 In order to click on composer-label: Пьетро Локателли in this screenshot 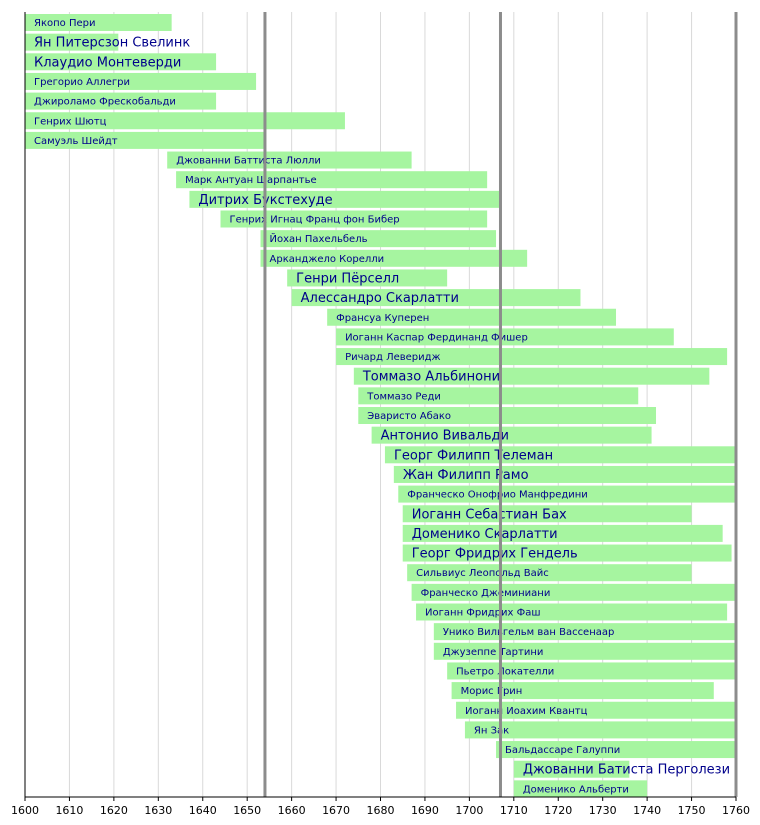, I will do `click(505, 671)`.